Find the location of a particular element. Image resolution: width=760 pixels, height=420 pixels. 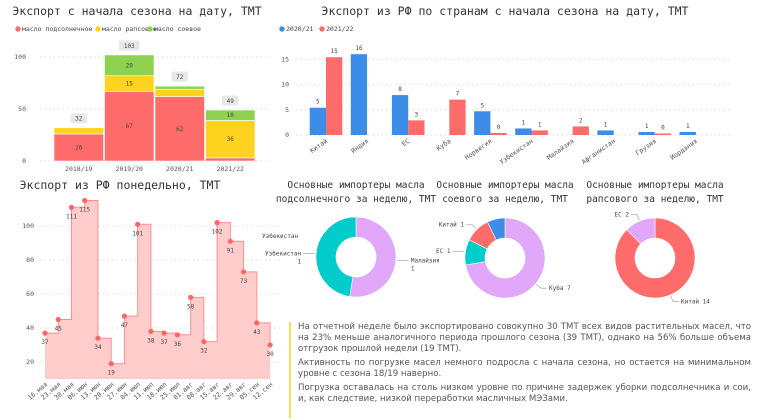

x-tick-label: Китай is located at coordinates (319, 146).